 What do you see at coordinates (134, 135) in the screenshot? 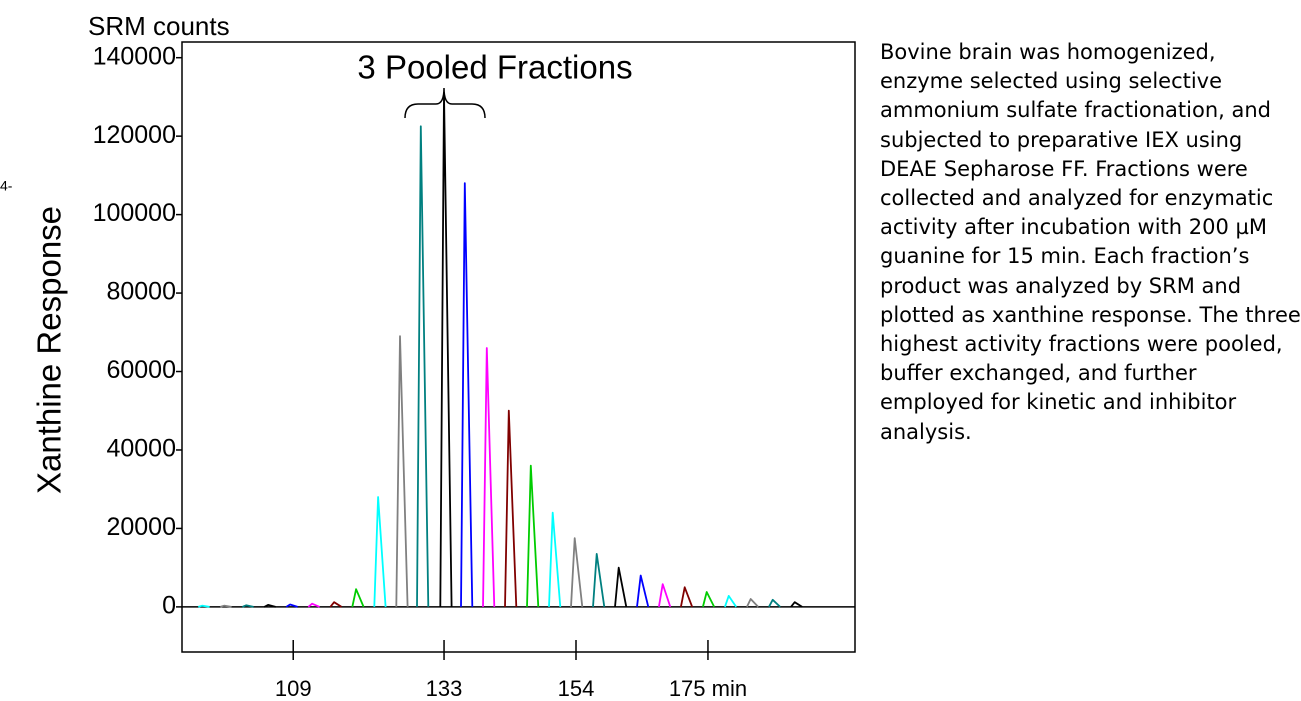
I see `y-tick-label: 120000` at bounding box center [134, 135].